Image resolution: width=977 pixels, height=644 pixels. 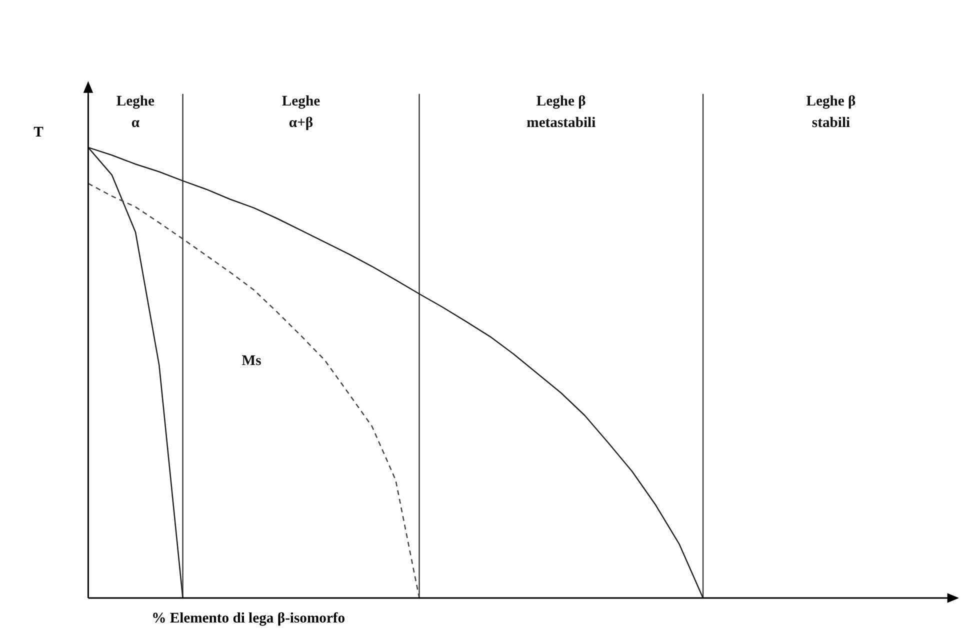 I want to click on text: Ms, so click(x=252, y=360).